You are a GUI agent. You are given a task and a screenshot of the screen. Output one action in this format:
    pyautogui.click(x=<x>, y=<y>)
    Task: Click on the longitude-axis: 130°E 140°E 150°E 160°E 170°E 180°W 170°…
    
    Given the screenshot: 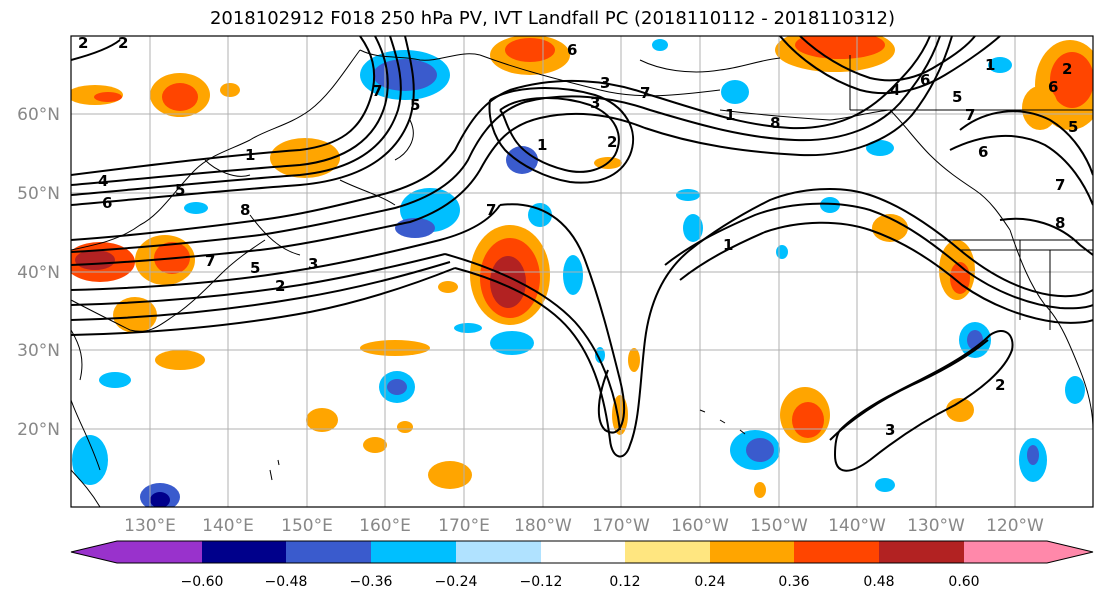 What is the action you would take?
    pyautogui.click(x=584, y=526)
    